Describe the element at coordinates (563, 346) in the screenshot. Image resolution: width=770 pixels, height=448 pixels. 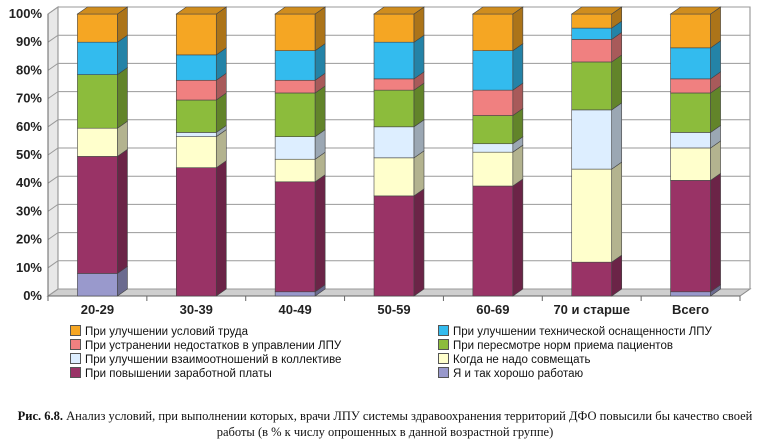
I see `legend-label: При пересмотре норм приема пациентов` at that location.